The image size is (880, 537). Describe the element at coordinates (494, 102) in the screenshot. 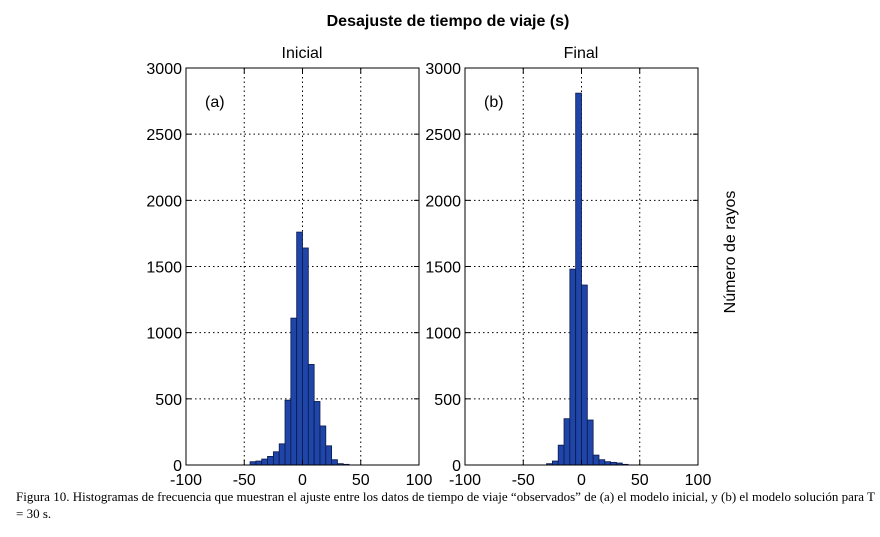

I see `panel-label-b: (b)` at that location.